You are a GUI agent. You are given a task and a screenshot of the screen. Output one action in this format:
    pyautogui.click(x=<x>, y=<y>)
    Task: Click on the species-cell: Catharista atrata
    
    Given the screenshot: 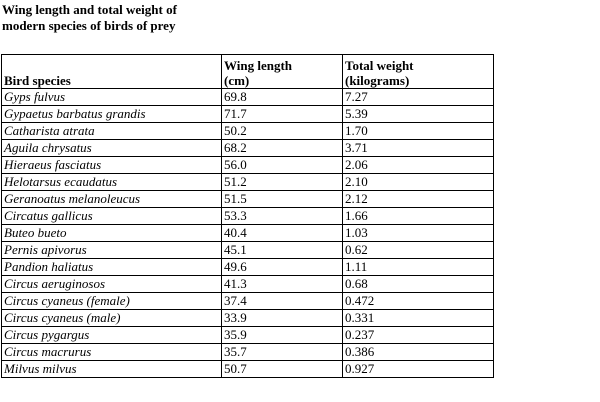 What is the action you would take?
    pyautogui.click(x=111, y=131)
    